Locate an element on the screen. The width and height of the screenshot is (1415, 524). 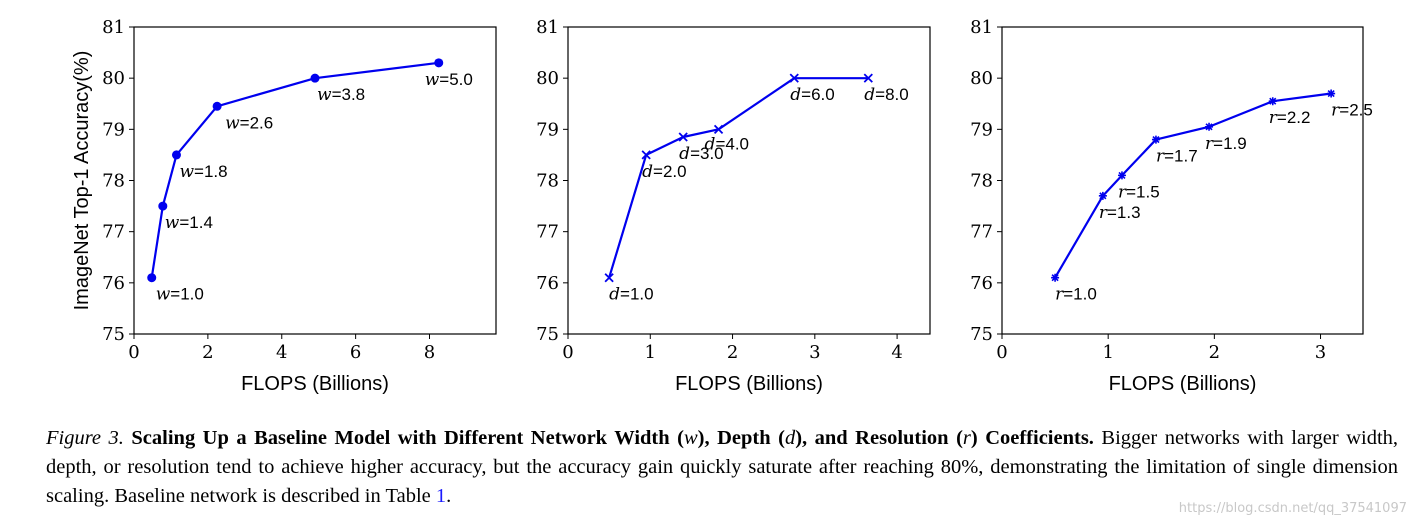
point-label: r=2.5 is located at coordinates (1352, 111).